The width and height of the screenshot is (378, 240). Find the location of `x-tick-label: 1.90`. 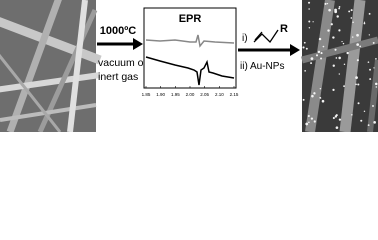

x-tick-label: 1.90 is located at coordinates (160, 94).